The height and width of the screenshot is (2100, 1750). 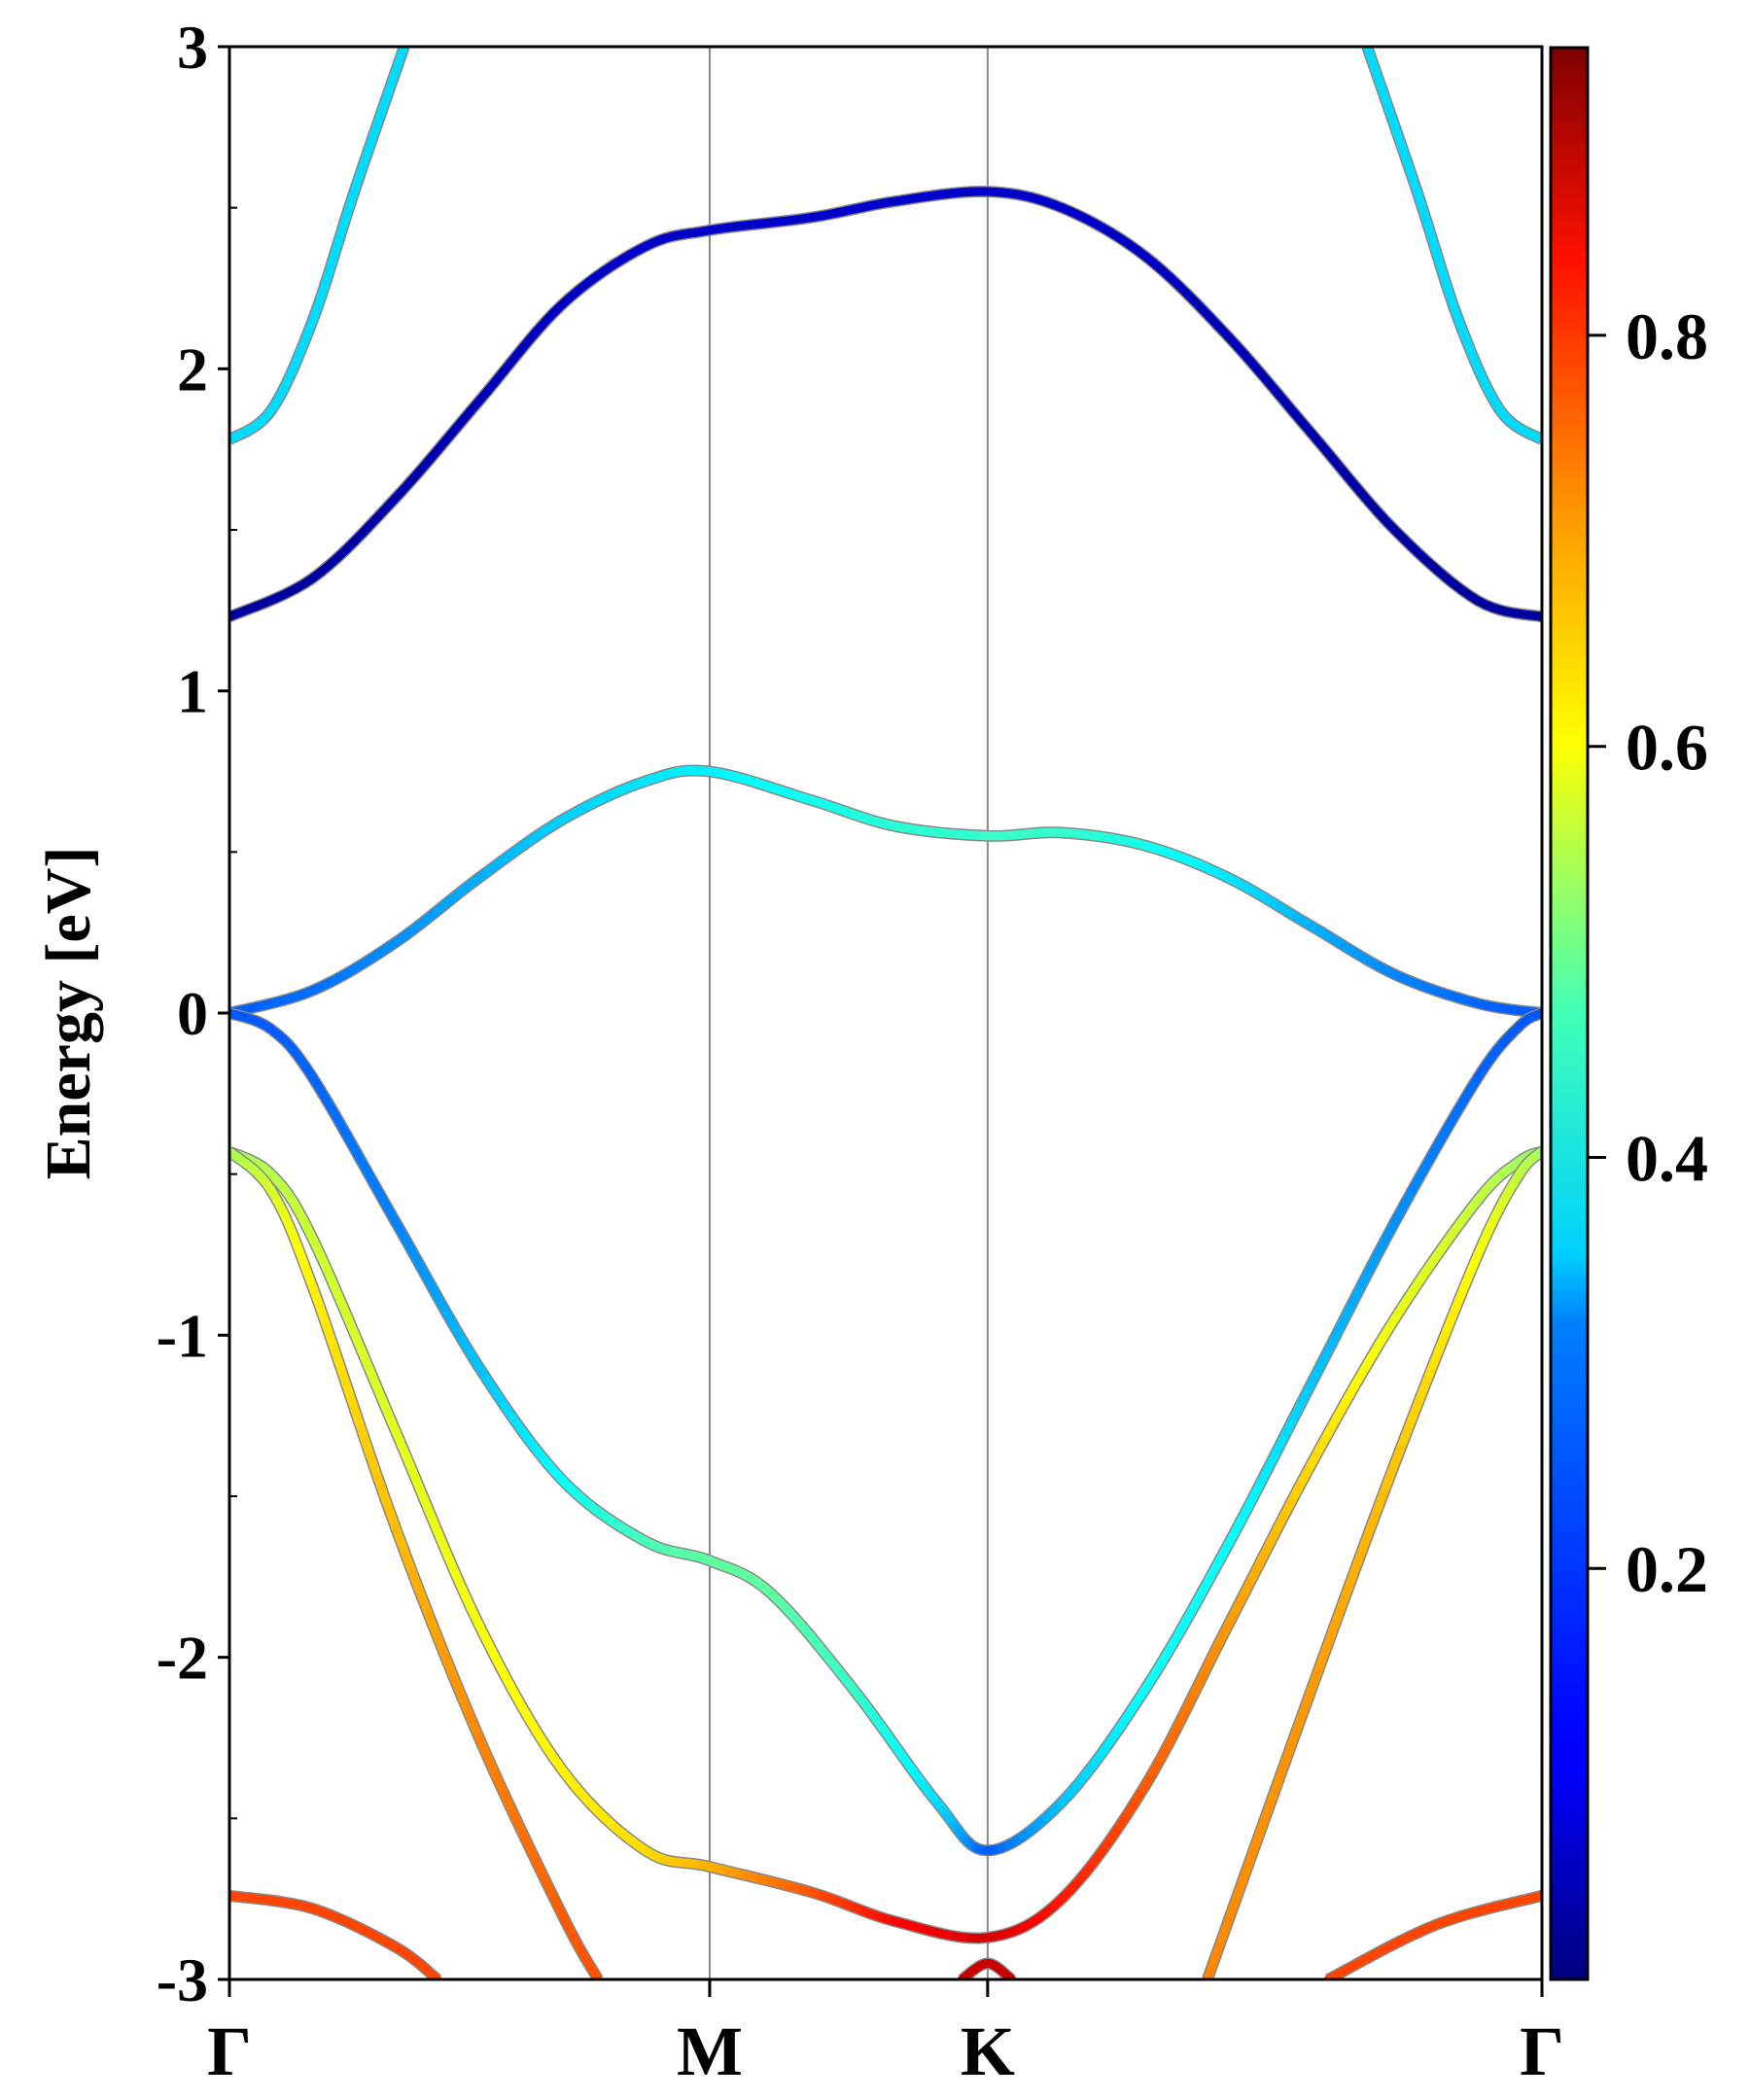 I want to click on y-tick-label: -3, so click(x=182, y=1979).